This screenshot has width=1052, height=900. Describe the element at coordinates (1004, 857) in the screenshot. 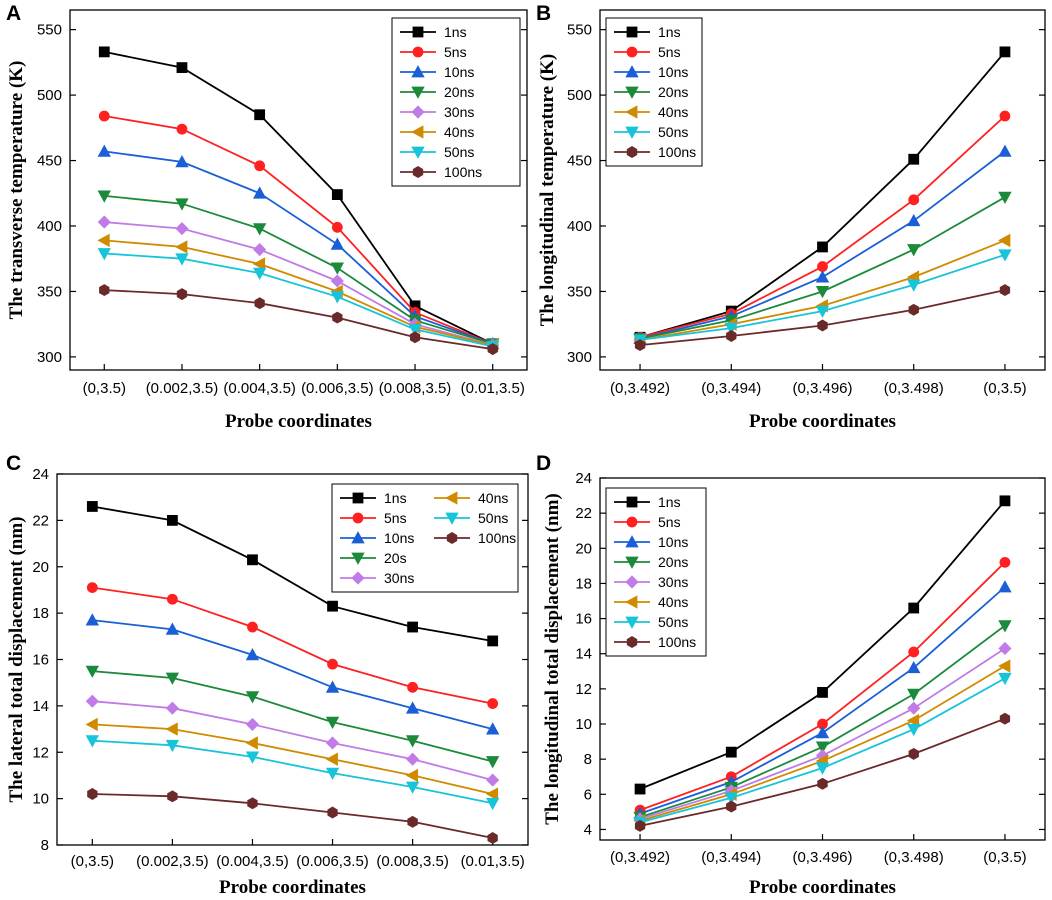

I see `panel-d-xtick-label: (0,3.5)` at that location.